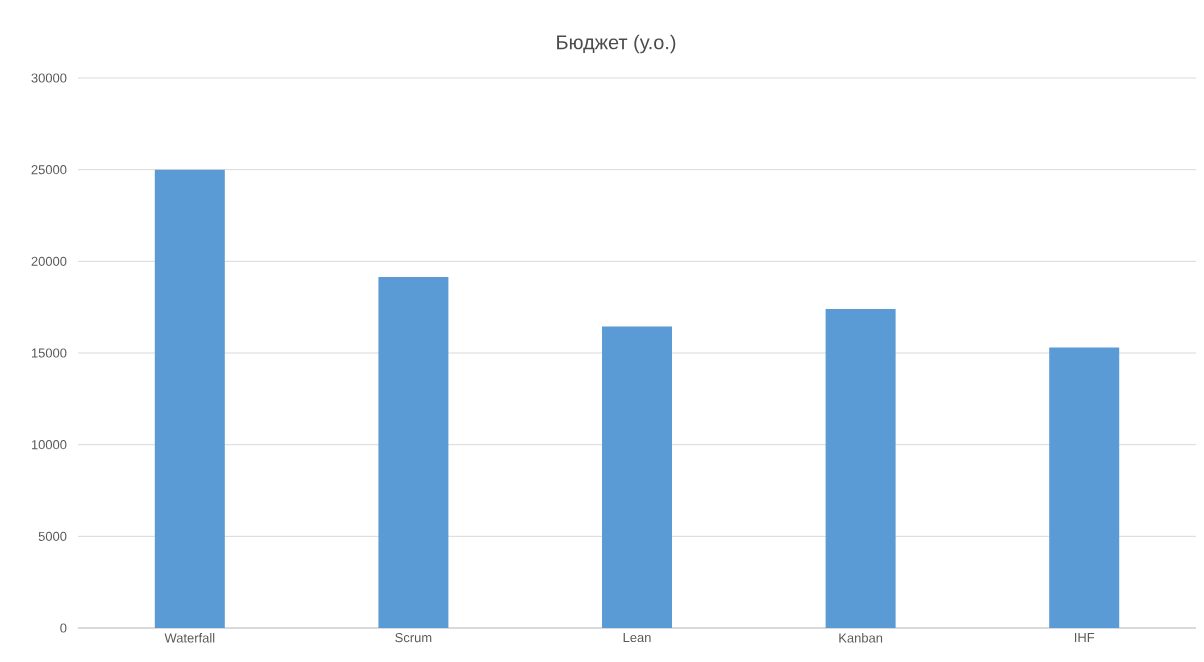 This screenshot has width=1204, height=662. I want to click on y-tick-label: 10000, so click(49, 445).